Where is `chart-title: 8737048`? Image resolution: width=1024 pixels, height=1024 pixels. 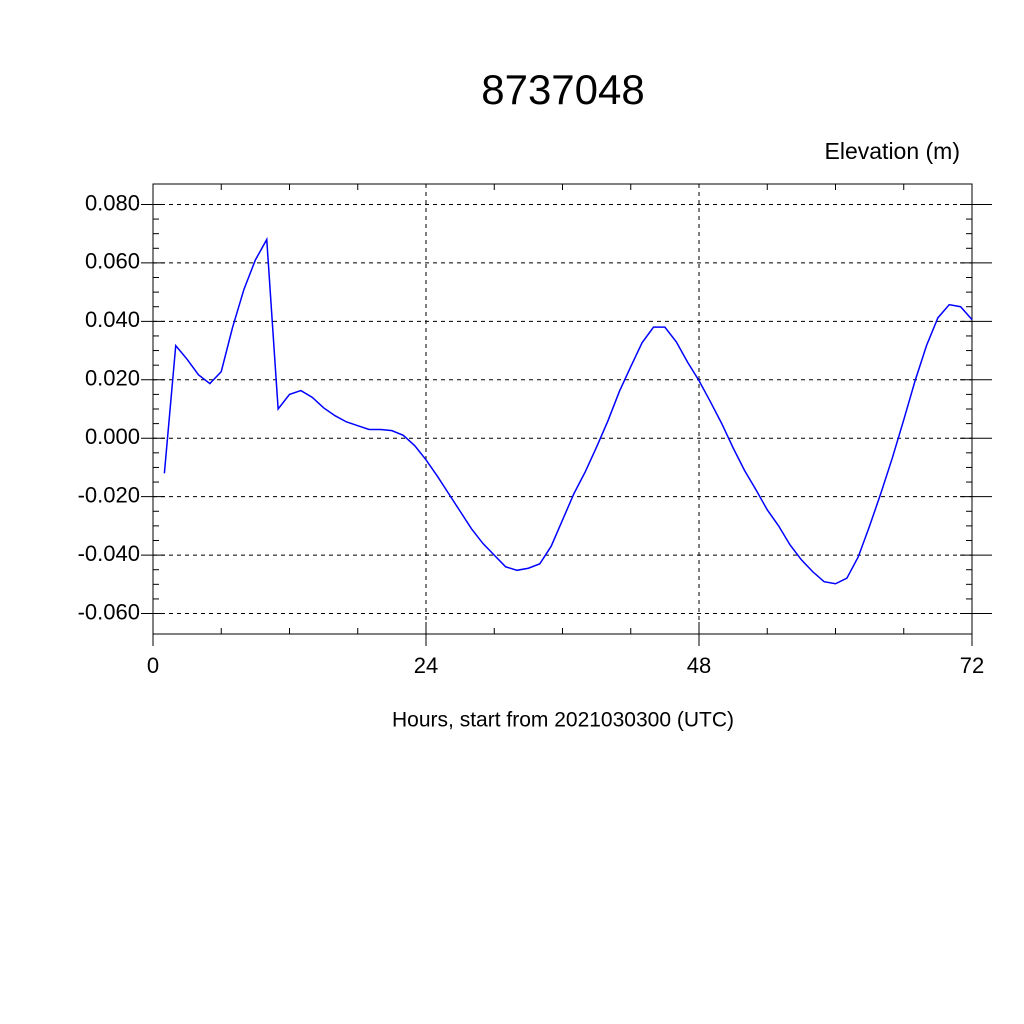 chart-title: 8737048 is located at coordinates (563, 89).